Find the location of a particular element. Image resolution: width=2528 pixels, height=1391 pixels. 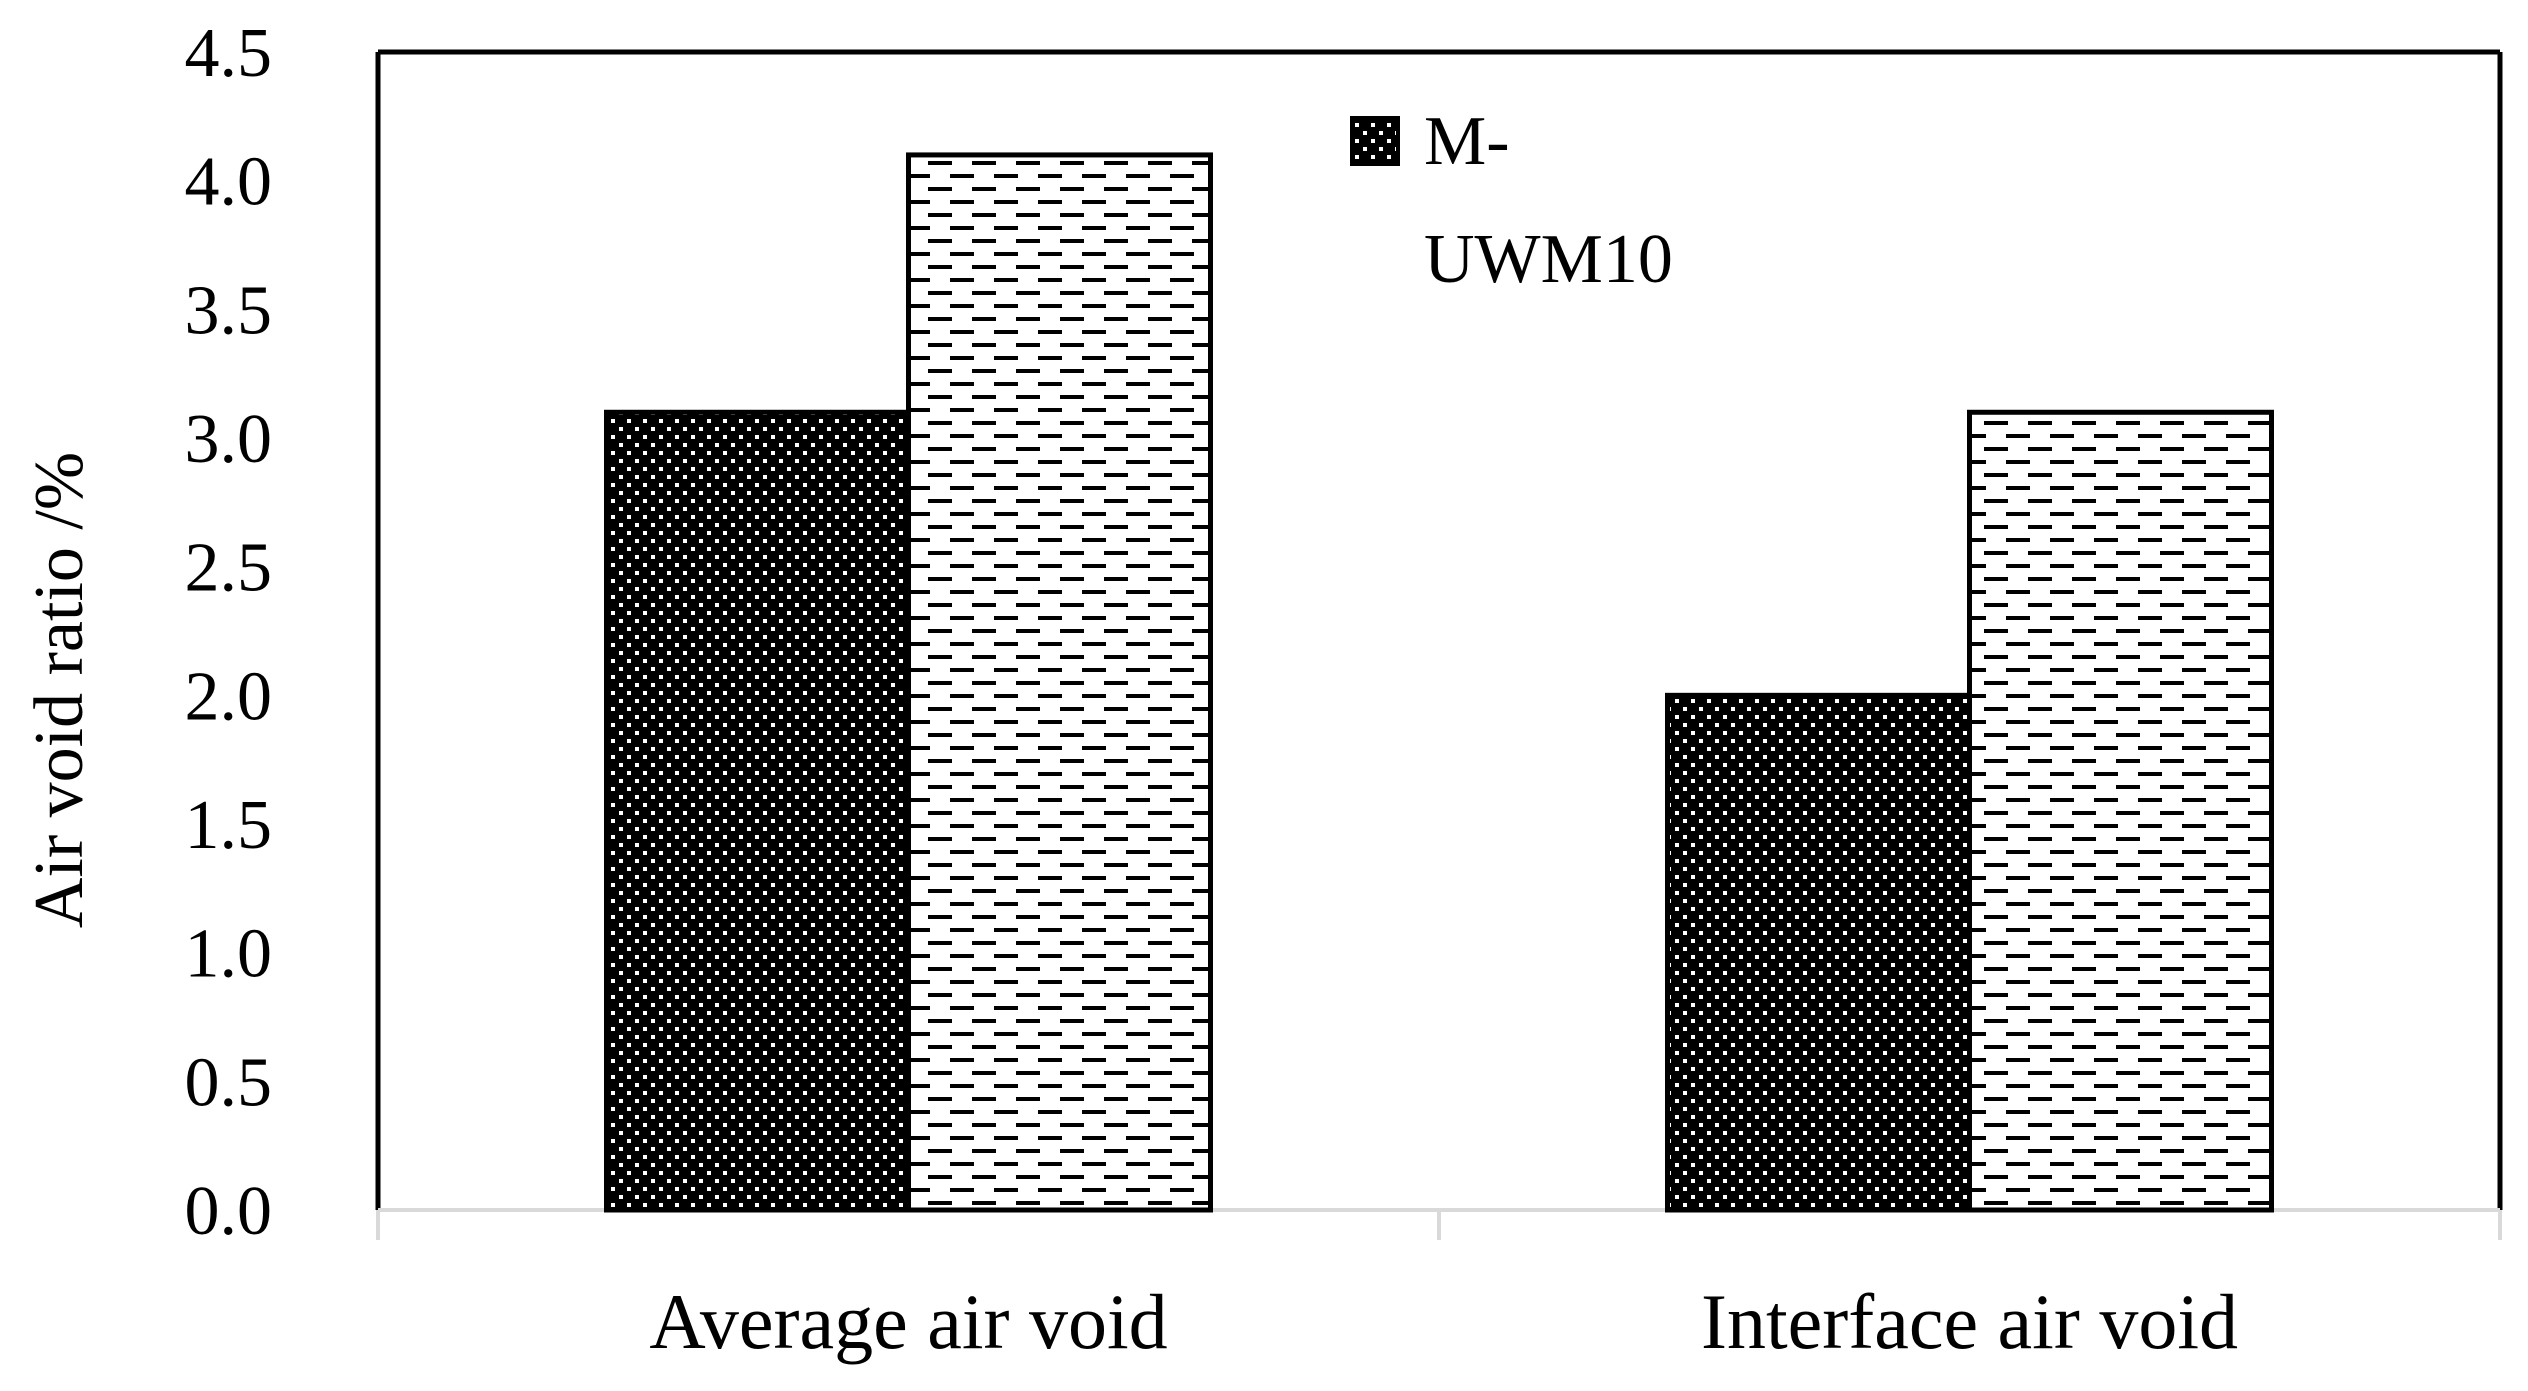

y-axis-title: Air void ratio /% is located at coordinates (59, 690).